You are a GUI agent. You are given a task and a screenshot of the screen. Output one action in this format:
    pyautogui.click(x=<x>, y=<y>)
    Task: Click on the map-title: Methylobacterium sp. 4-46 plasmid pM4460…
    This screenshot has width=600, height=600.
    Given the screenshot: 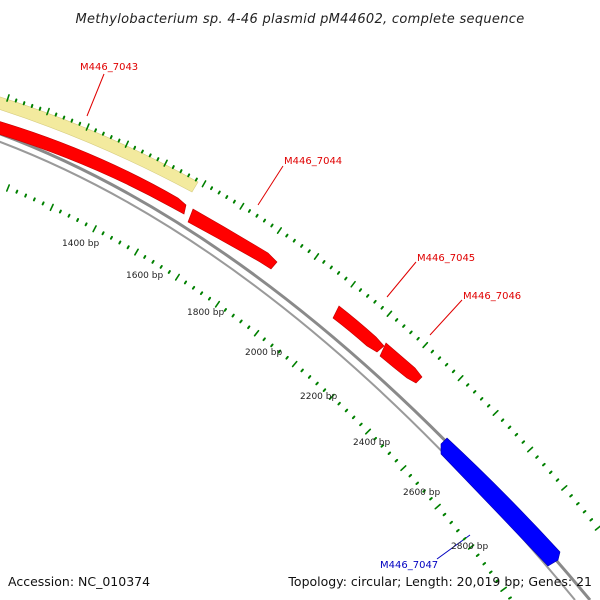 What is the action you would take?
    pyautogui.click(x=299, y=19)
    